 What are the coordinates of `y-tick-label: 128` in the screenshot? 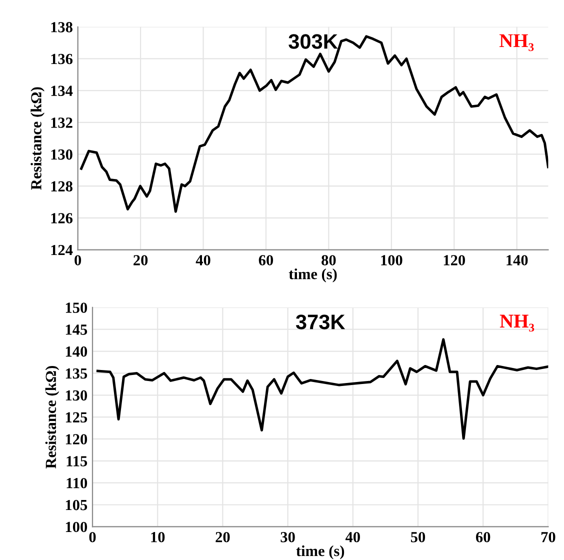 It's located at (61, 186).